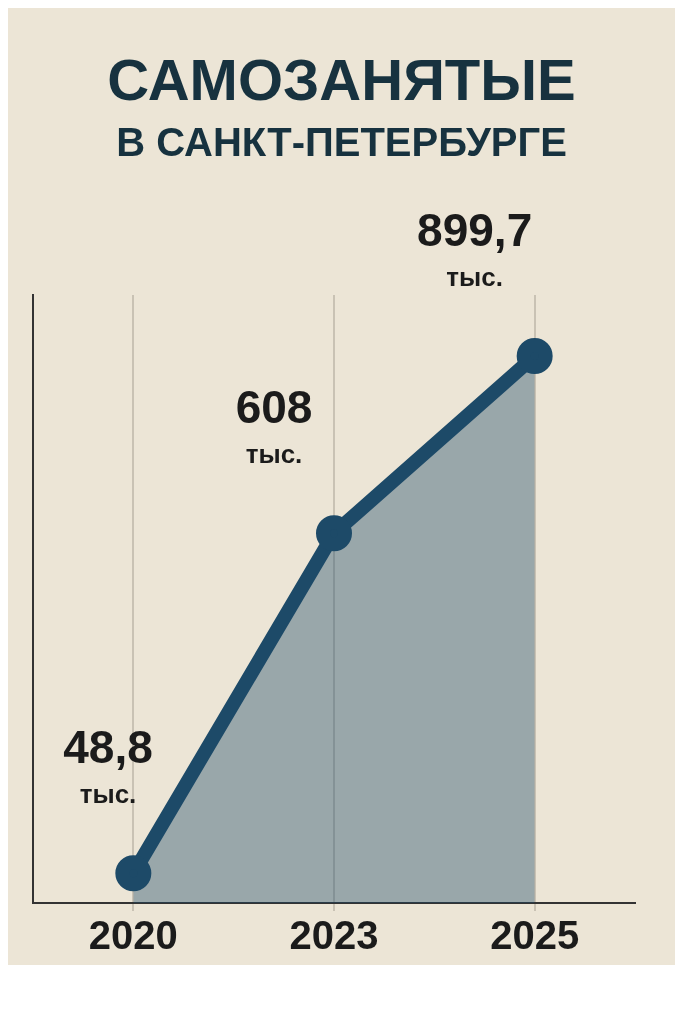  What do you see at coordinates (133, 934) in the screenshot?
I see `x-tick-label: 2020` at bounding box center [133, 934].